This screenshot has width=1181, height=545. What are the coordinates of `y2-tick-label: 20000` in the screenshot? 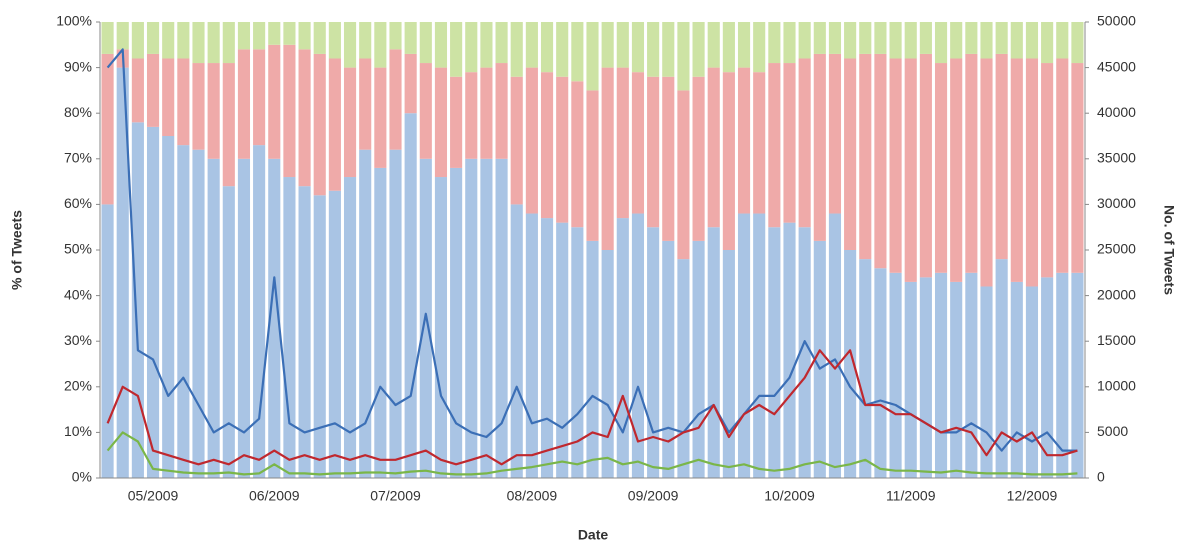 It's located at (1116, 294).